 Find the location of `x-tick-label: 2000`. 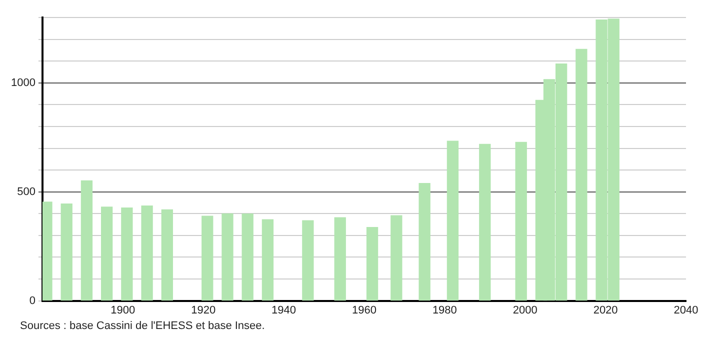

x-tick-label: 2000 is located at coordinates (525, 310).